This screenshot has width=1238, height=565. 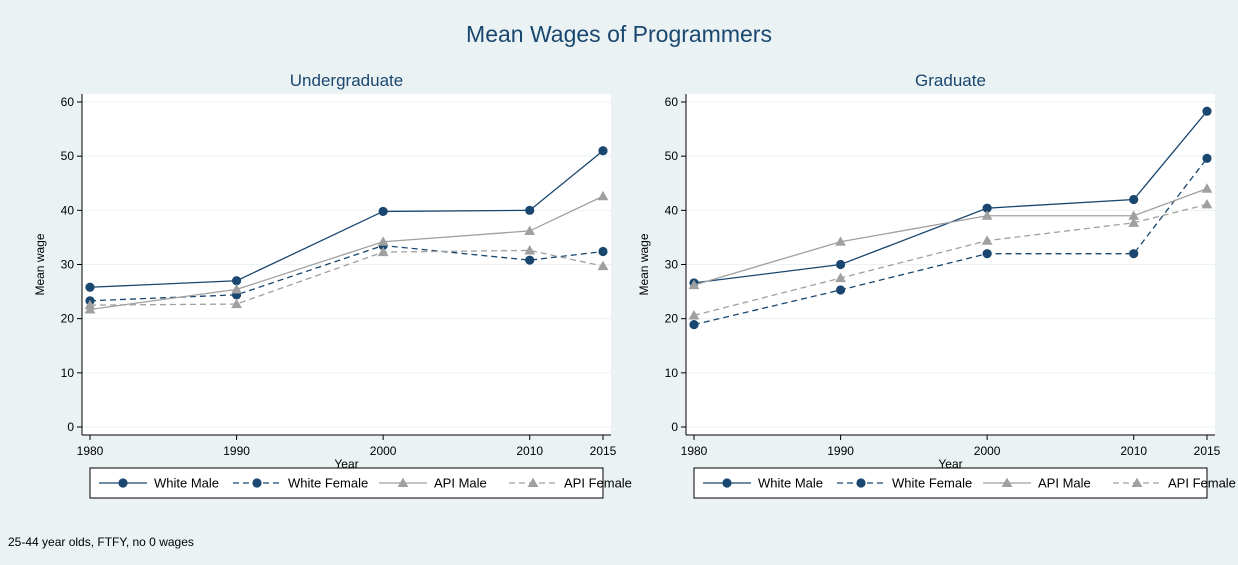 I want to click on graduate-y-axis-title: Mean wage, so click(x=644, y=264).